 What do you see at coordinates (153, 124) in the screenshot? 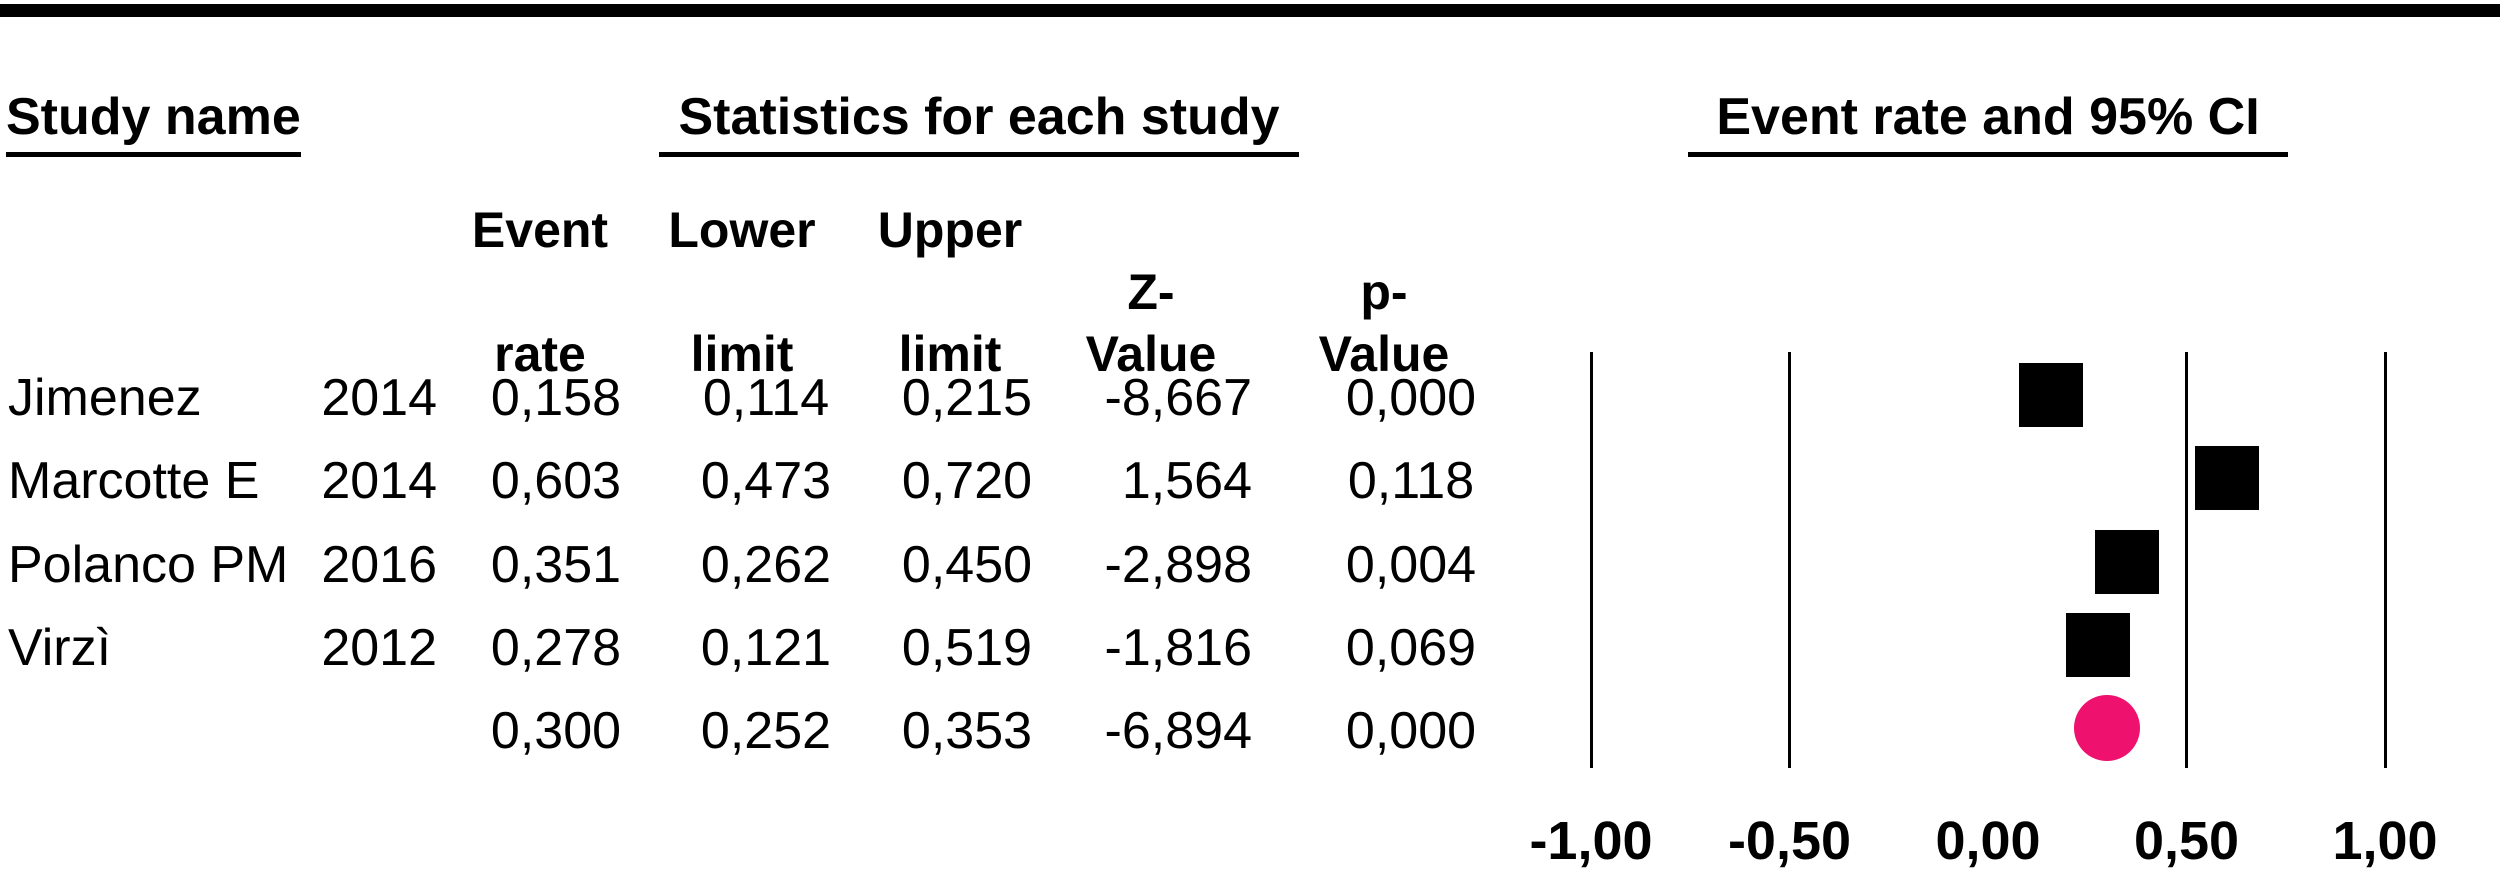
I see `study-name-title: Study name` at bounding box center [153, 124].